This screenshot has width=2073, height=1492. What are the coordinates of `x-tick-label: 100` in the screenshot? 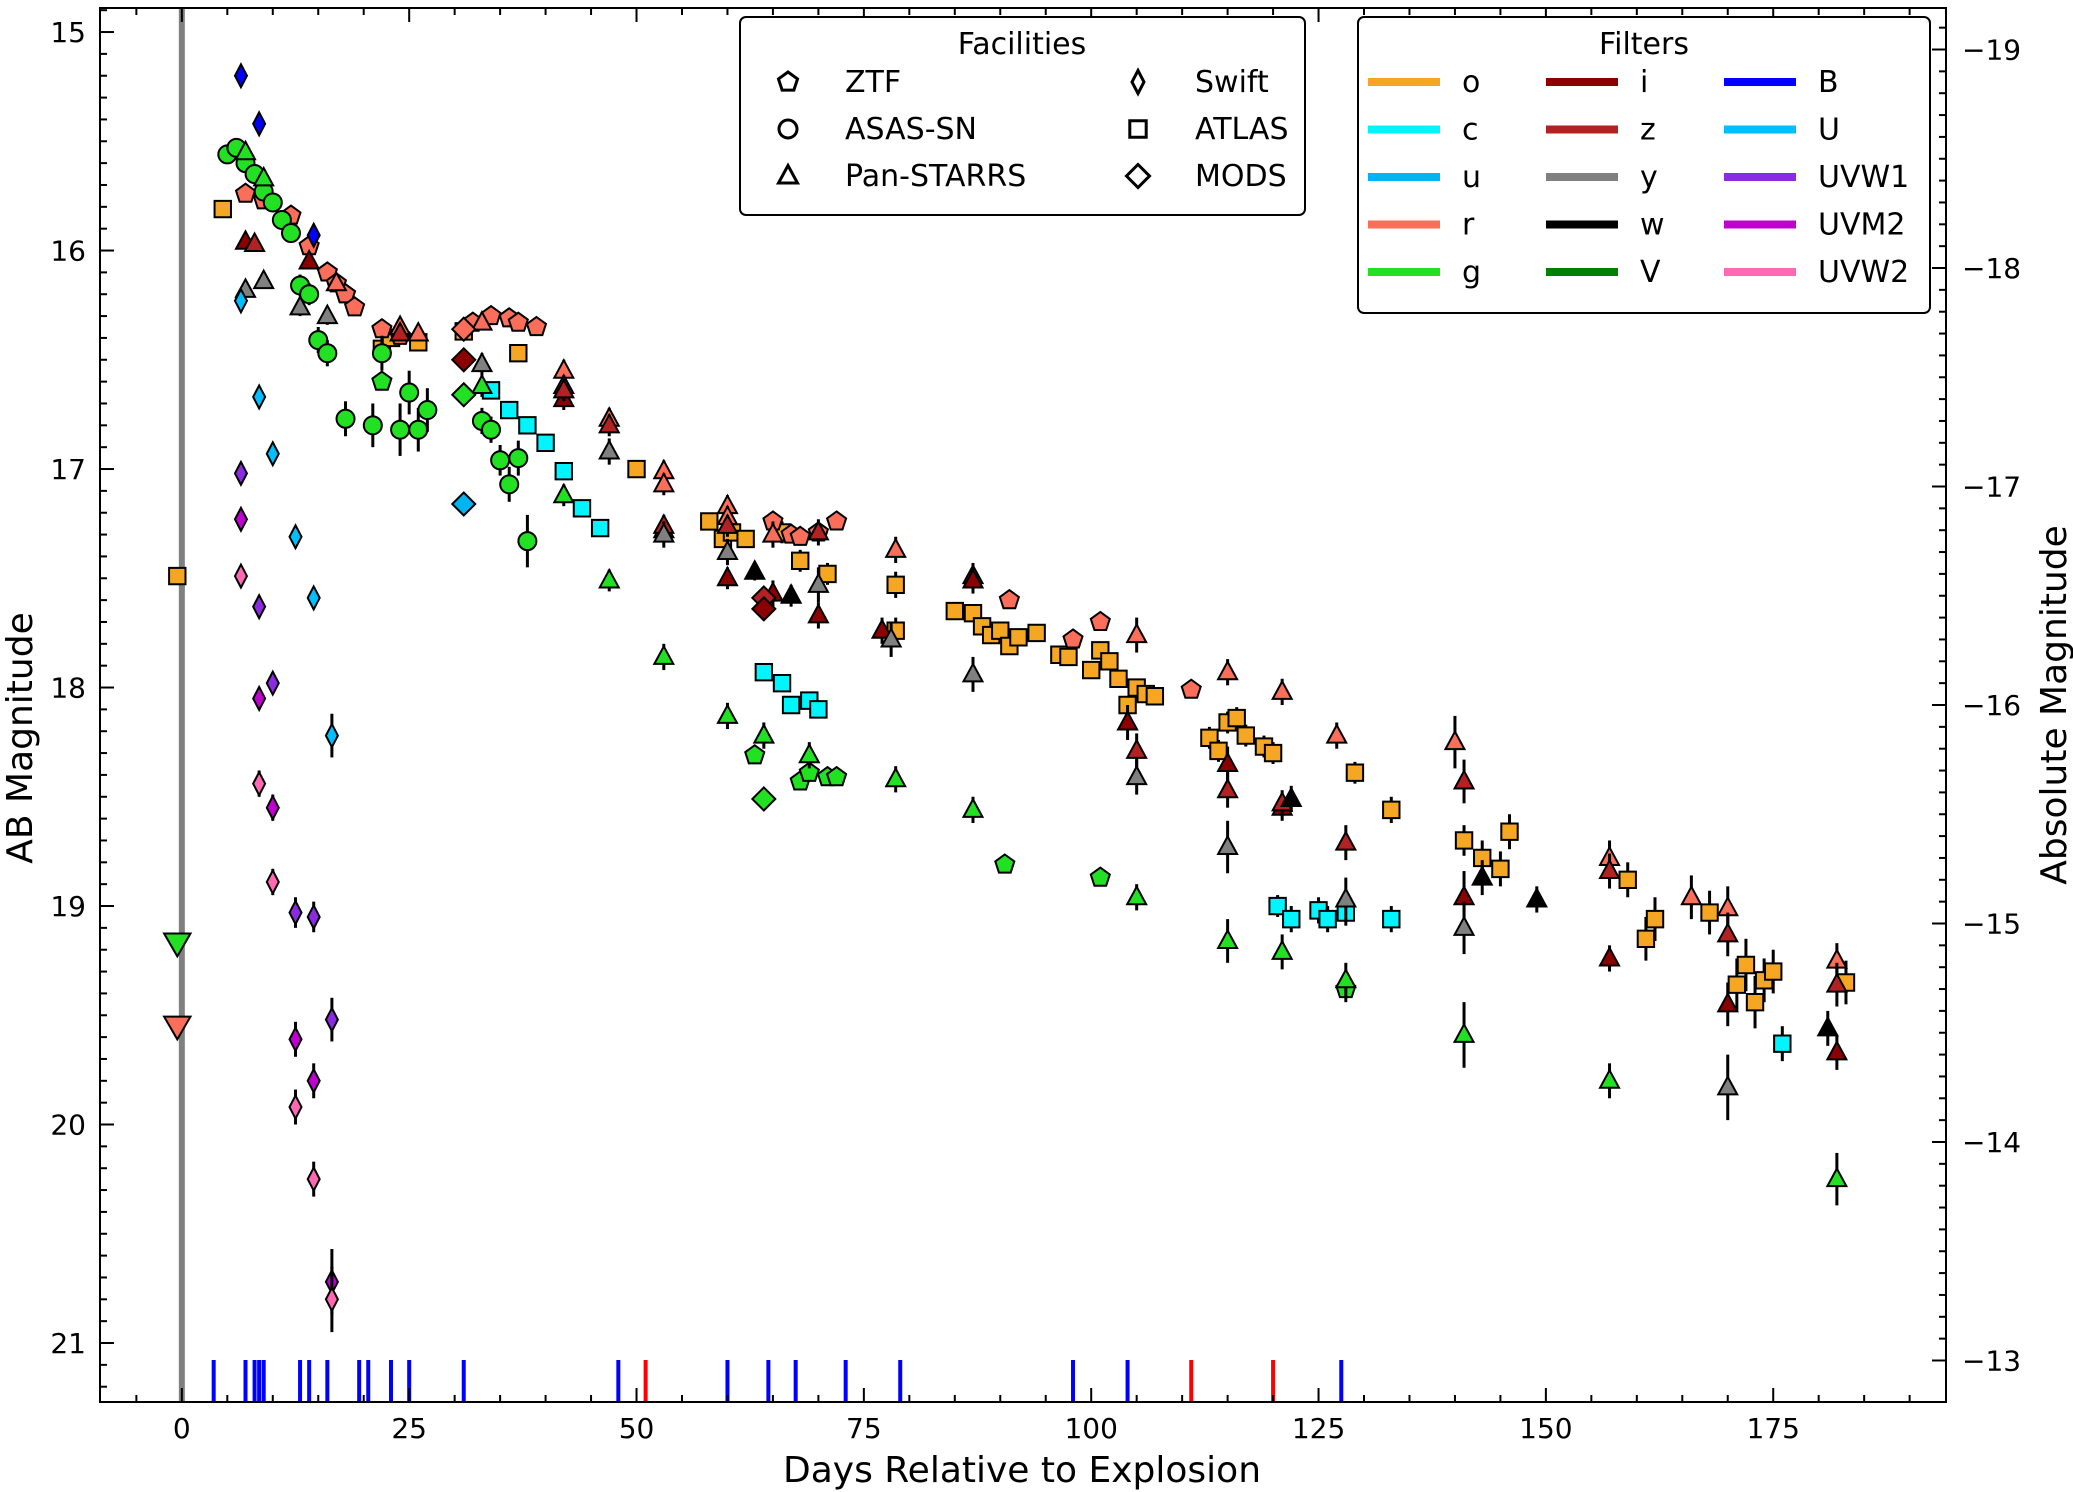 It's located at (1090, 1428).